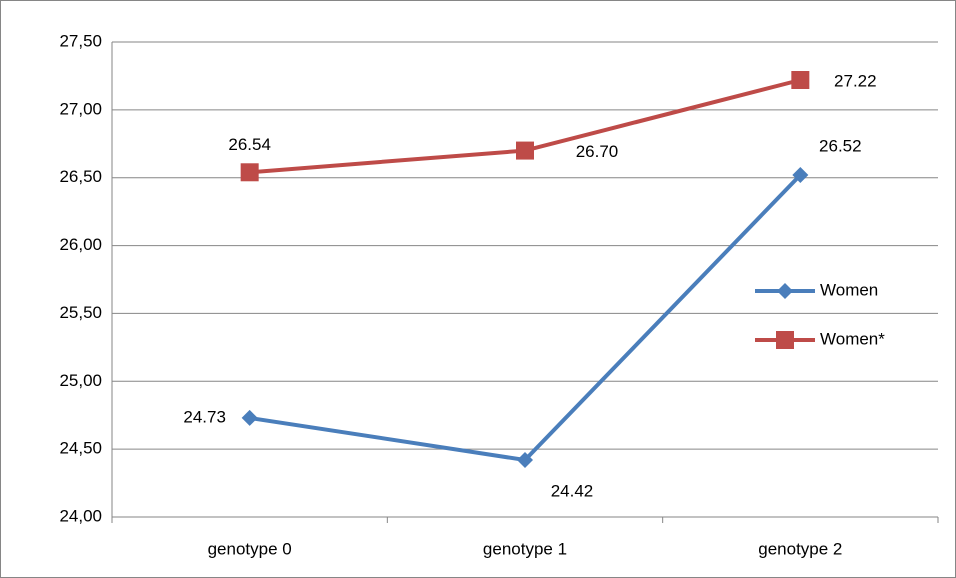 The image size is (956, 578). What do you see at coordinates (855, 80) in the screenshot?
I see `data-label: 27.22` at bounding box center [855, 80].